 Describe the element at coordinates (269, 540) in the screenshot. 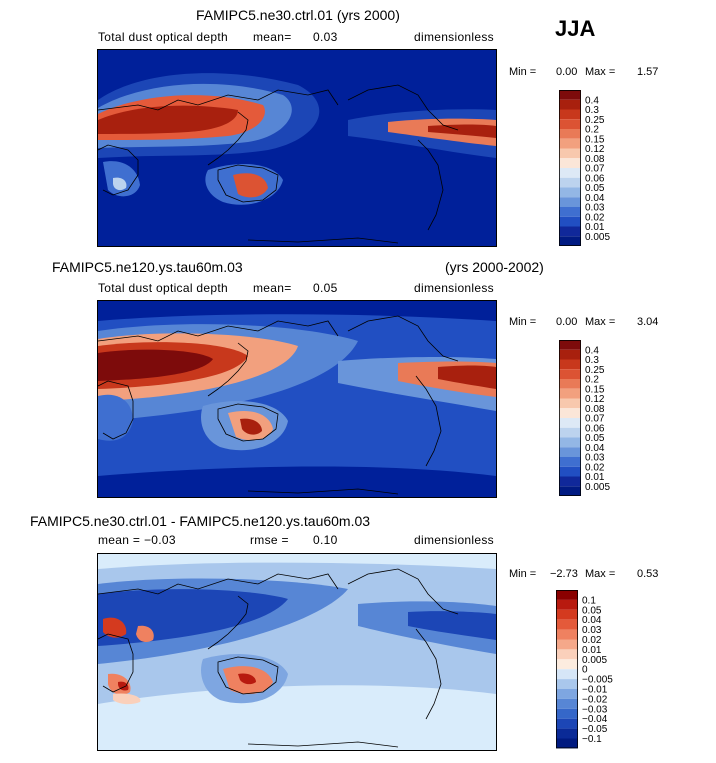

I see `panel3-rmse-label: rmse =` at that location.